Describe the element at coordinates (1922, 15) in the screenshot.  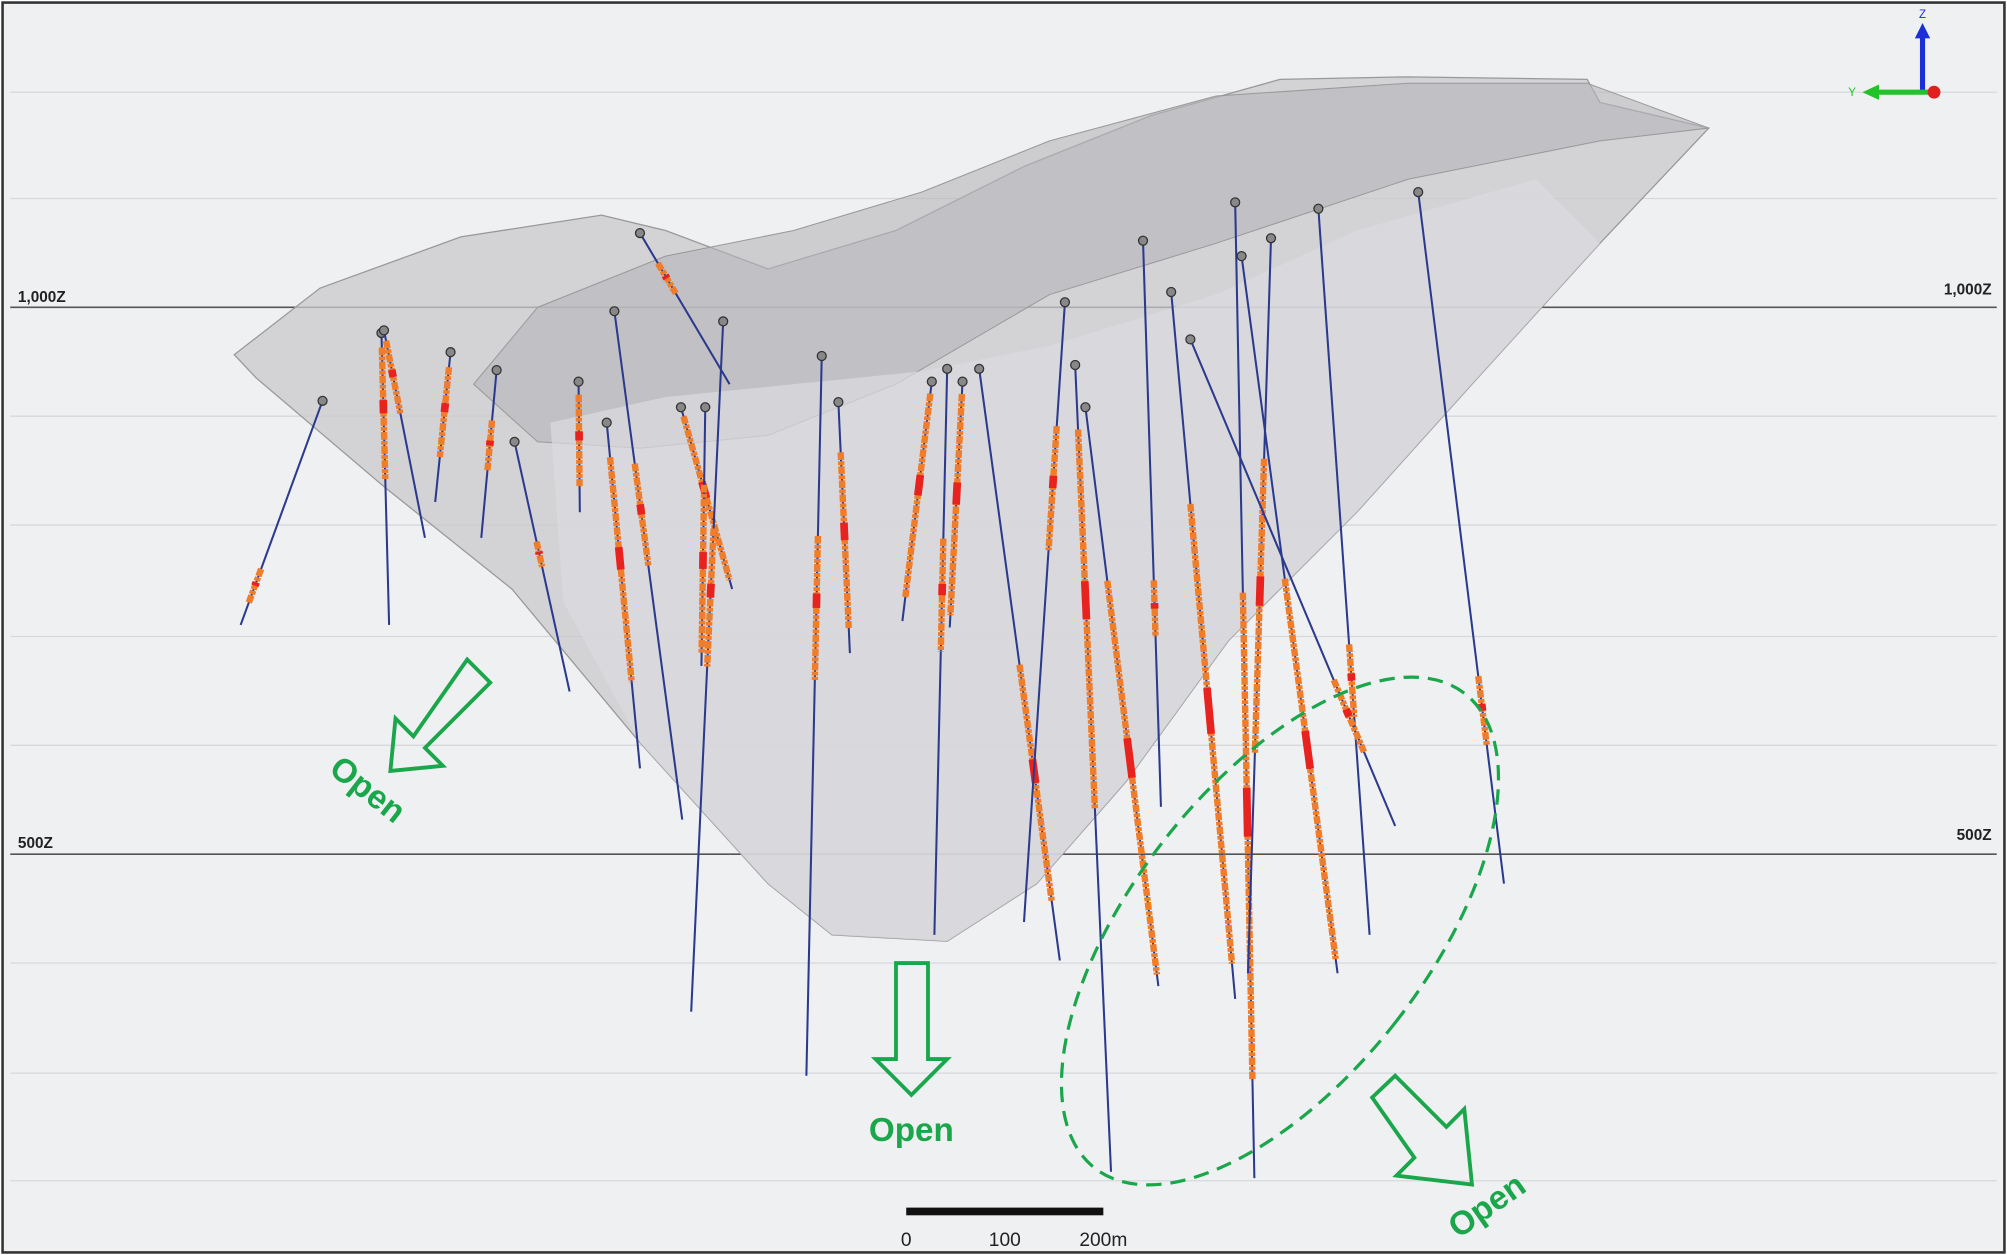
I see `axis-label: Z` at that location.